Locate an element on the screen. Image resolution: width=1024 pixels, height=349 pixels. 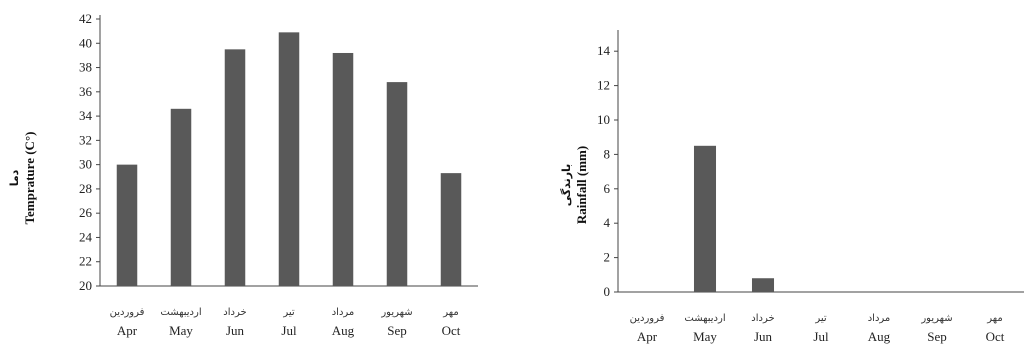
temperature-category-label: Aug is located at coordinates (343, 330).